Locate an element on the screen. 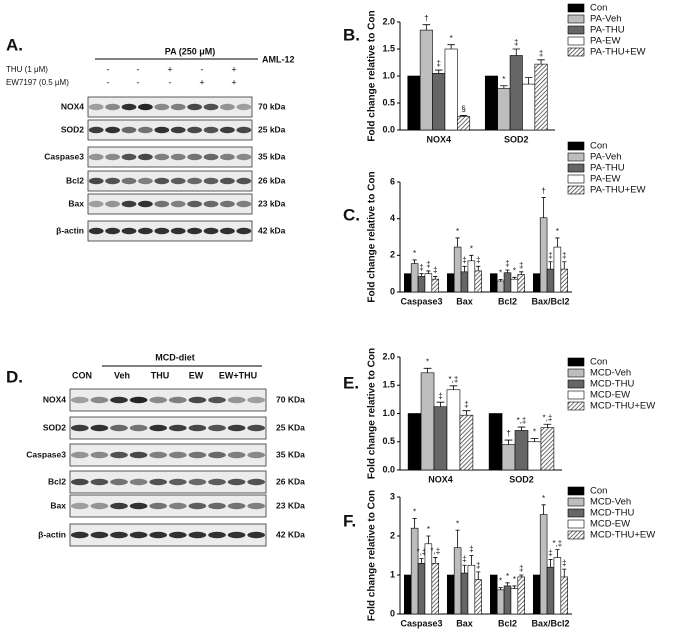 This screenshot has width=685, height=644. y-tick-label: 0 is located at coordinates (392, 613).